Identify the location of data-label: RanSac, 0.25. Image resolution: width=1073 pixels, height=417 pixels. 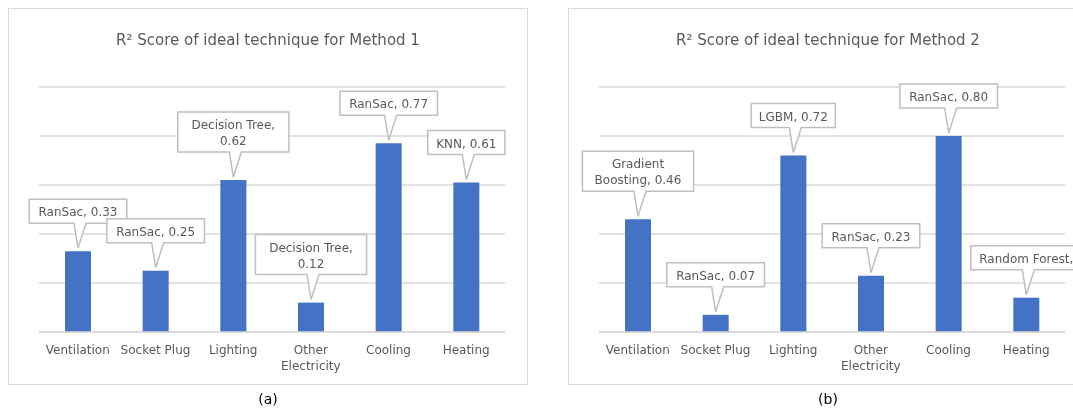
(156, 231).